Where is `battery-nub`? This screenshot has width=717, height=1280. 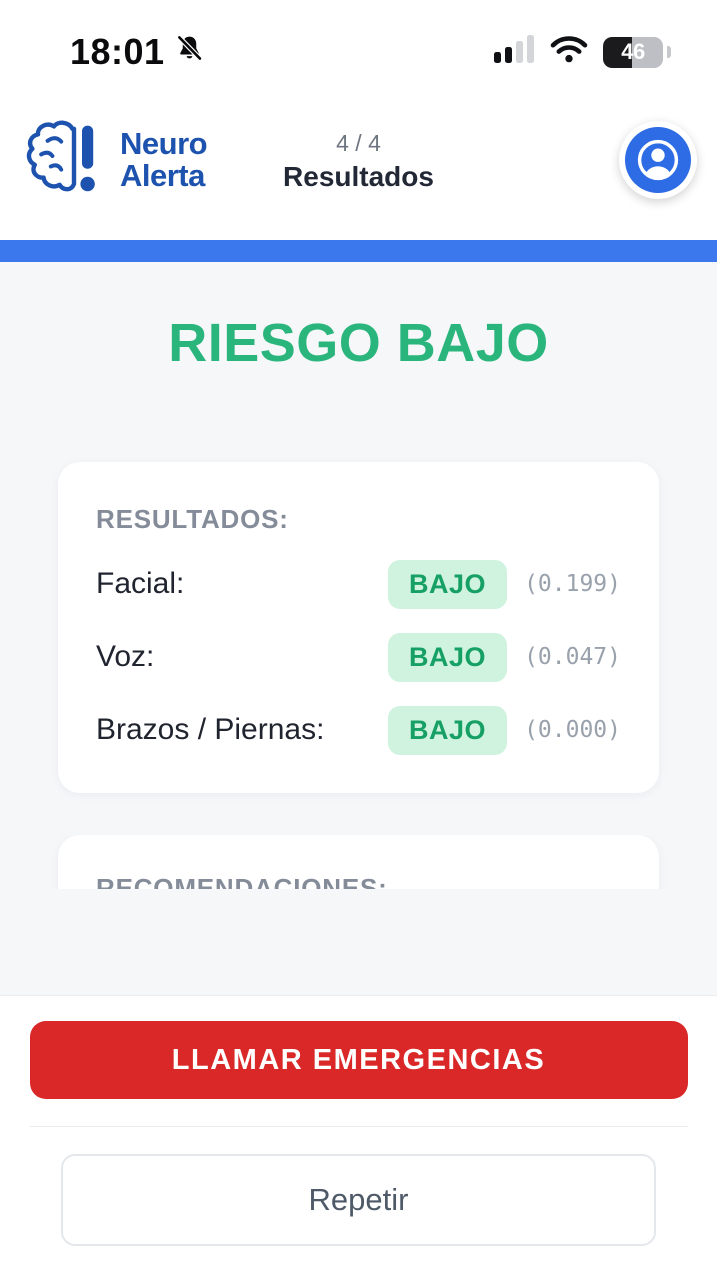 battery-nub is located at coordinates (669, 52).